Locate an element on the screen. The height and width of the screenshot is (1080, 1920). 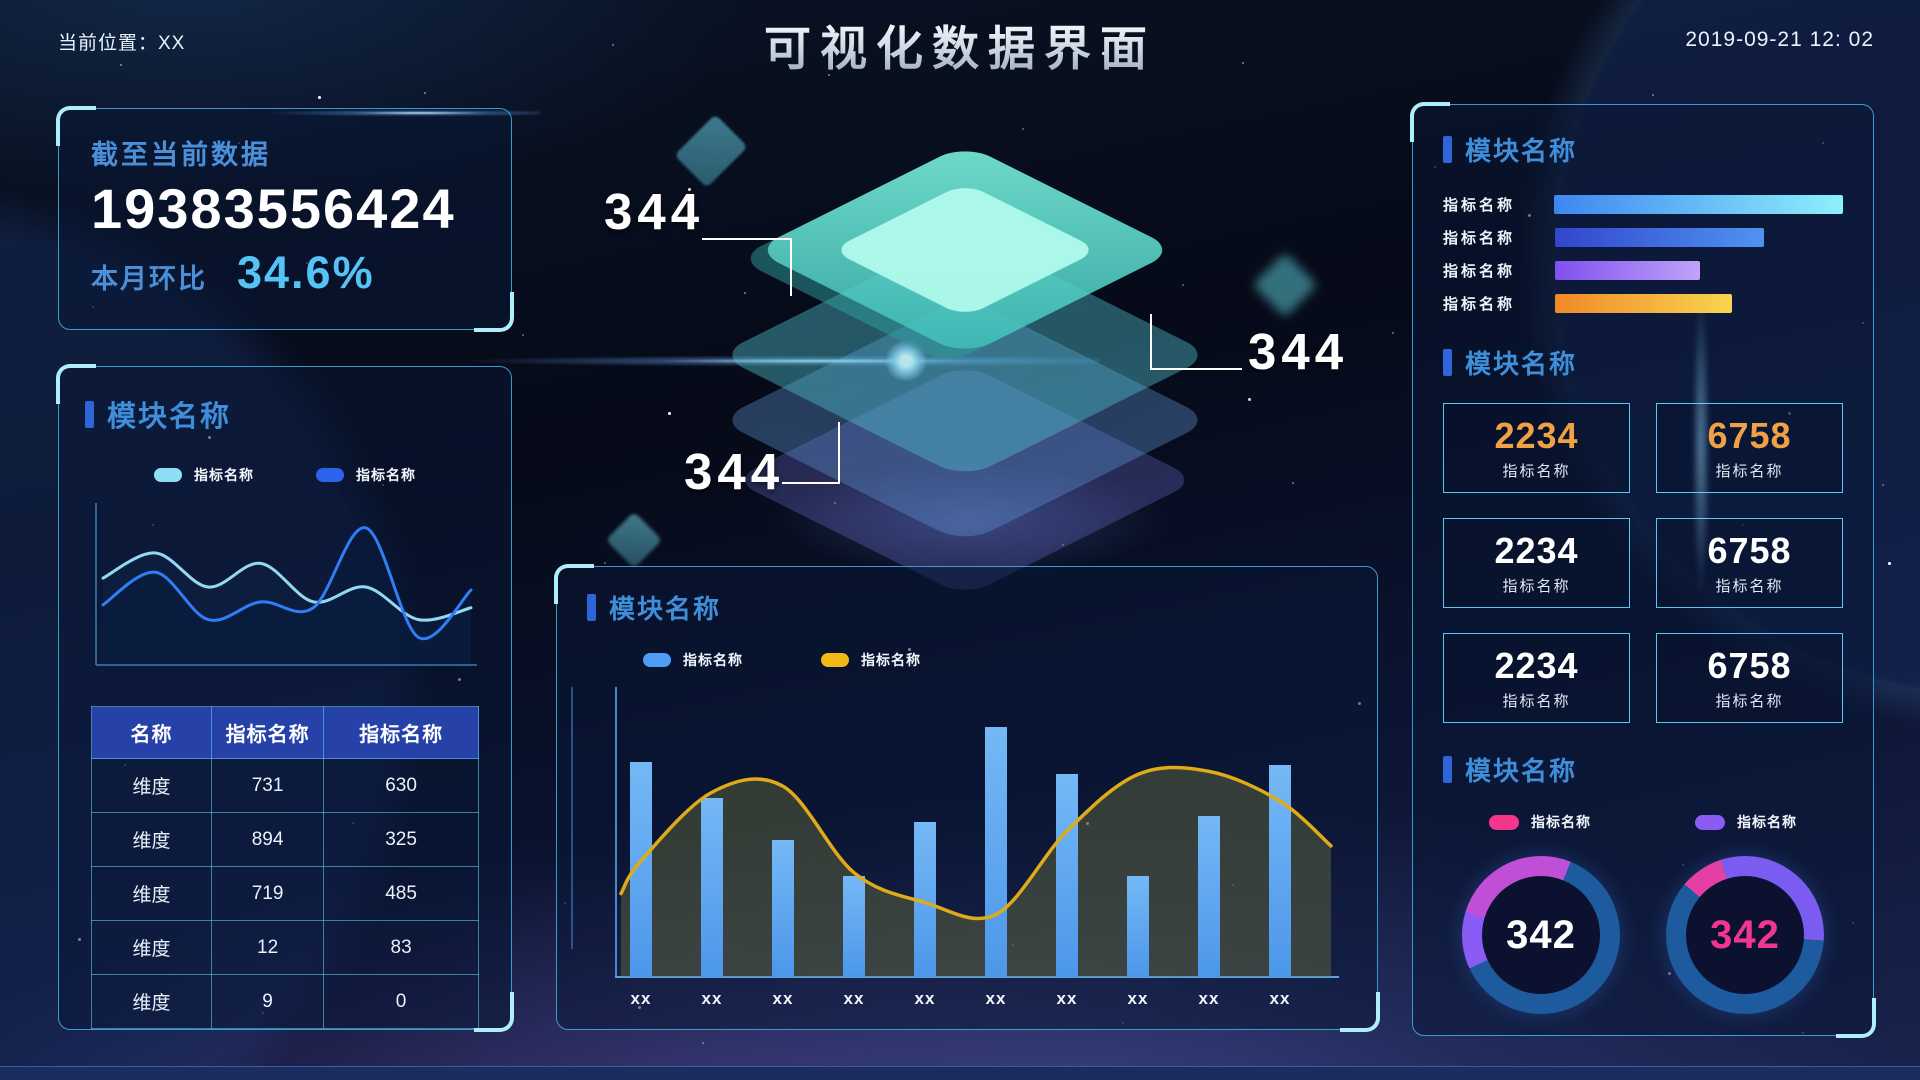
table-cell: 325 is located at coordinates (401, 839).